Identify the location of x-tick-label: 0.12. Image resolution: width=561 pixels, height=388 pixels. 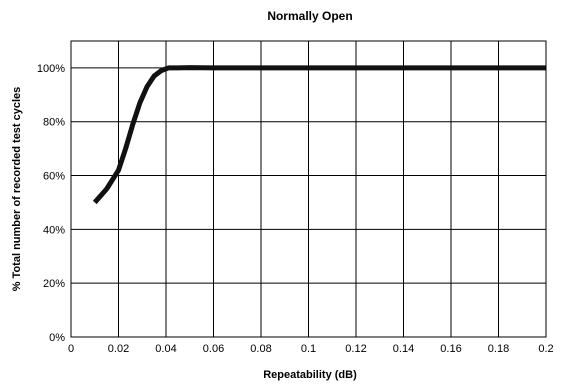
(355, 349).